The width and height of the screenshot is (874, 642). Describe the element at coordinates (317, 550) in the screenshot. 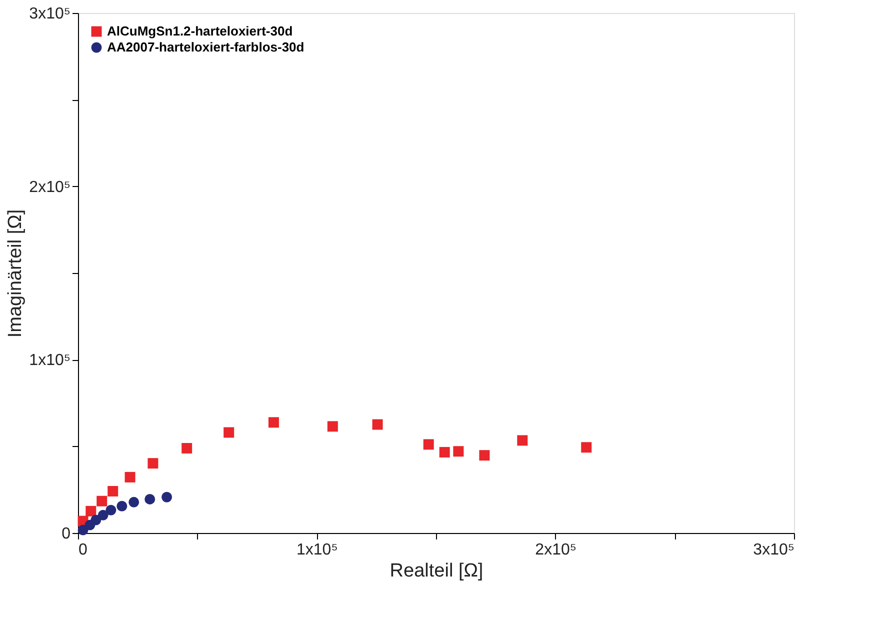

I see `x-tick-label: 1x10⁵` at that location.